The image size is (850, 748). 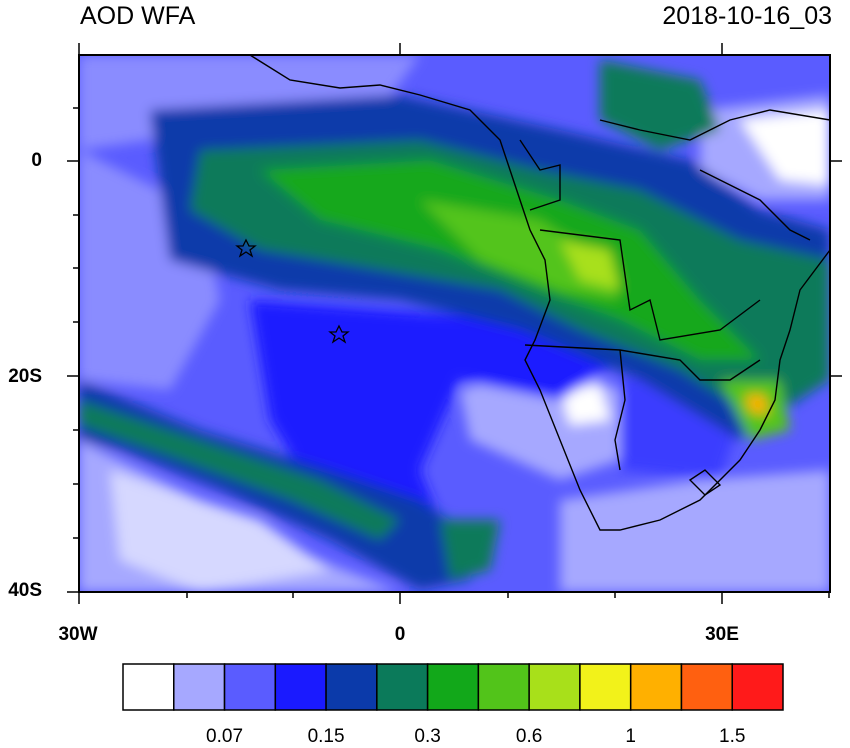 I want to click on x-tick-label-0: 0, so click(x=400, y=634).